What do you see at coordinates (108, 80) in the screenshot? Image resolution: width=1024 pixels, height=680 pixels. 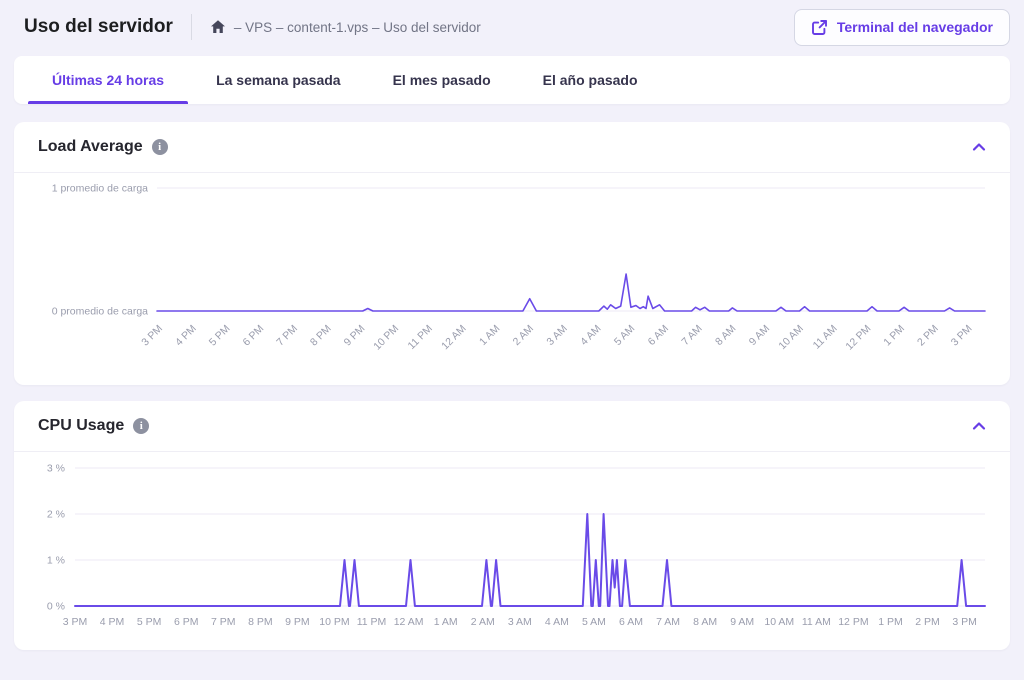 I see `tab-últimas-24-horas: Últimas 24 horas` at bounding box center [108, 80].